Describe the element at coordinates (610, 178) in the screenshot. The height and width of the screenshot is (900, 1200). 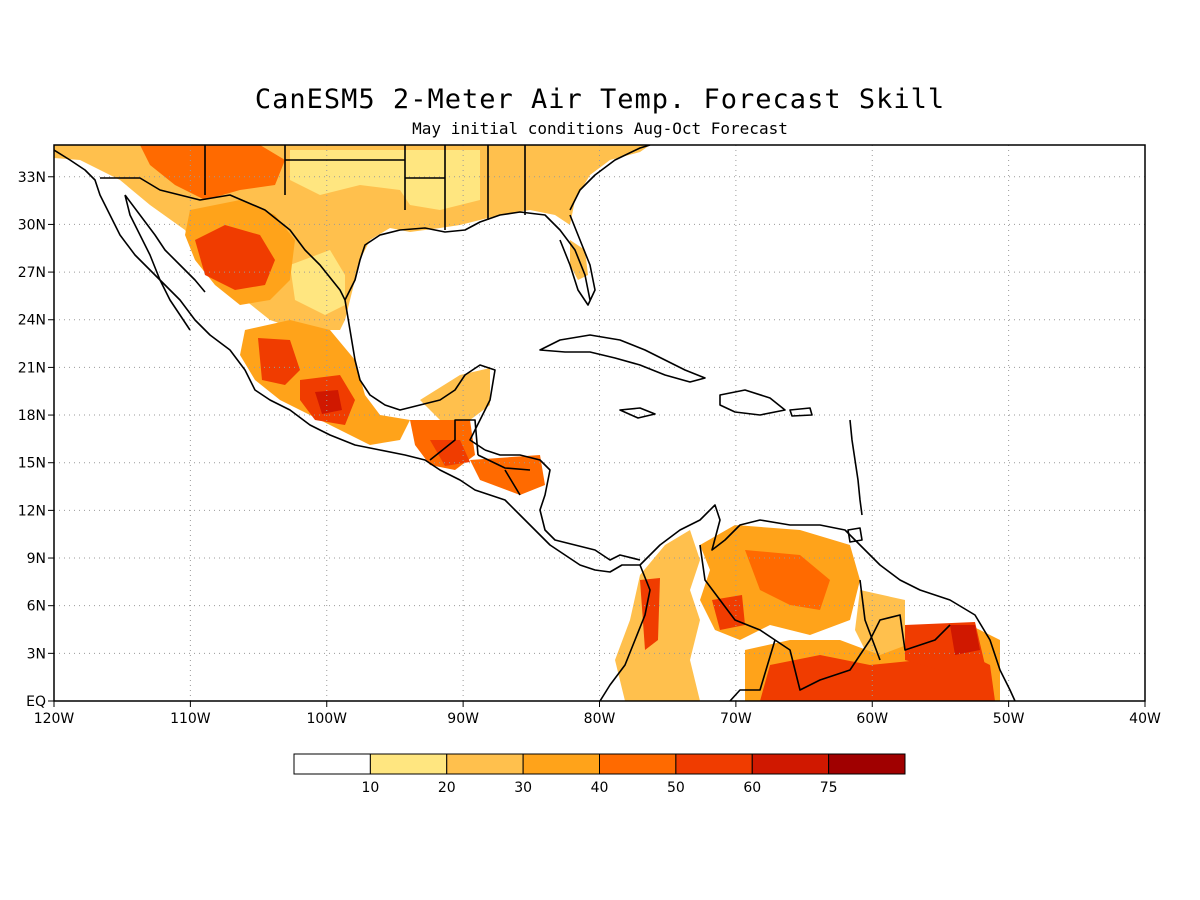
I see `coastline-us-atlantic` at that location.